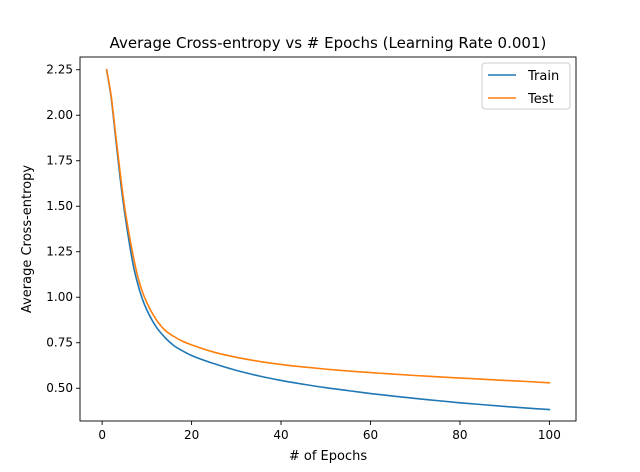  What do you see at coordinates (370, 435) in the screenshot?
I see `x-tick-label: 60` at bounding box center [370, 435].